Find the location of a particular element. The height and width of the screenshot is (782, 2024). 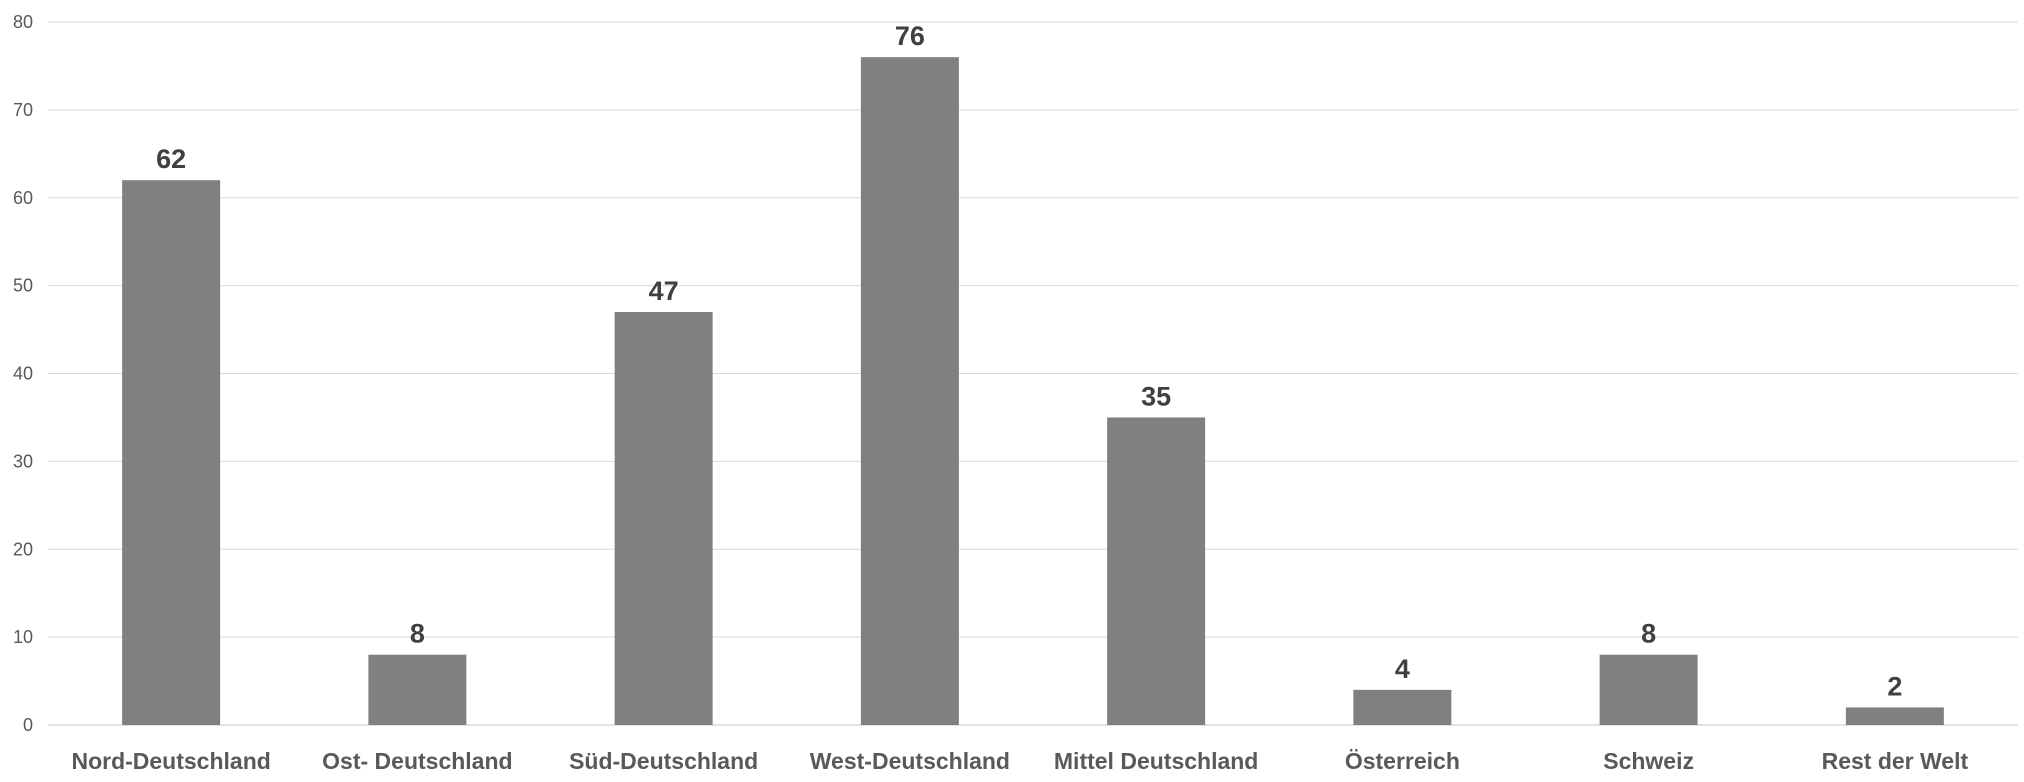

data-label: 47 is located at coordinates (664, 291).